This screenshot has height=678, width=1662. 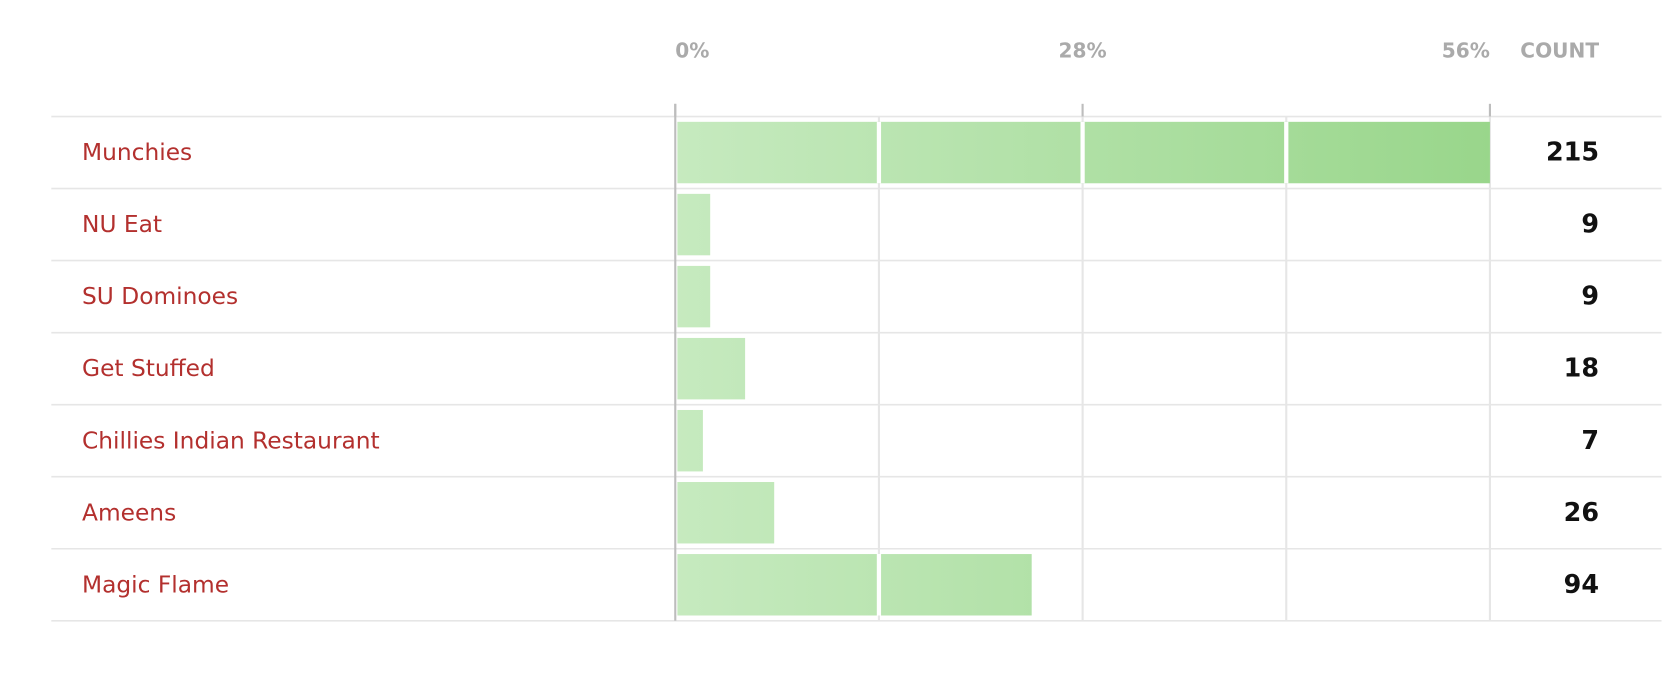 What do you see at coordinates (1590, 440) in the screenshot?
I see `count-value: 7` at bounding box center [1590, 440].